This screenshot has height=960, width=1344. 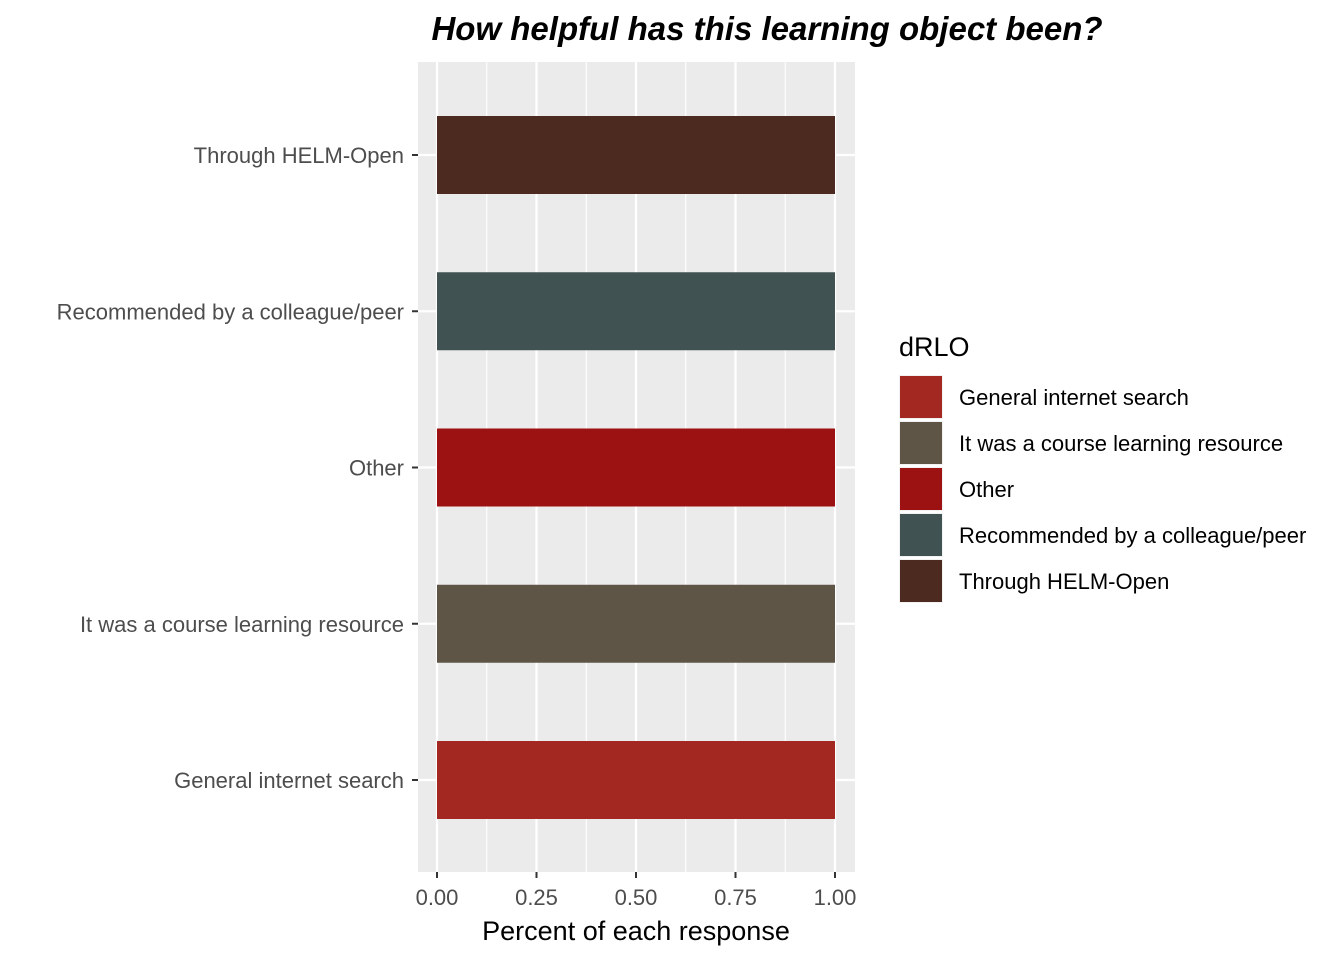 What do you see at coordinates (1074, 397) in the screenshot?
I see `legend-label: General internet search` at bounding box center [1074, 397].